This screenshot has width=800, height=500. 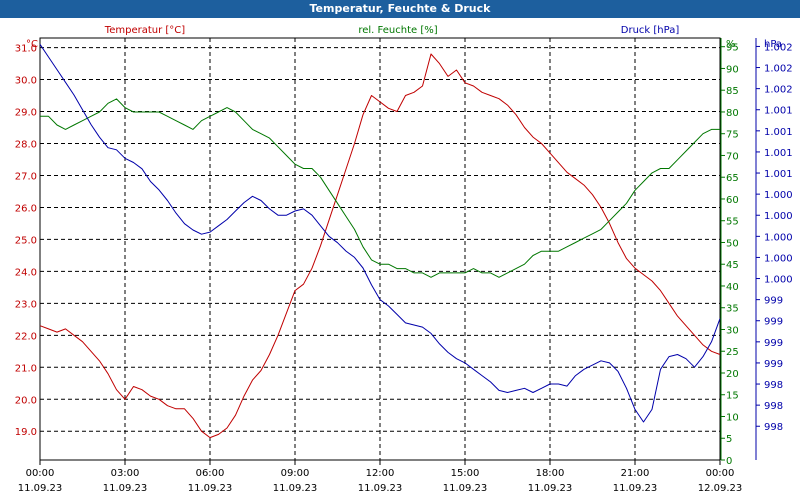 What do you see at coordinates (26, 176) in the screenshot?
I see `temperature-tick-label: 27.0` at bounding box center [26, 176].